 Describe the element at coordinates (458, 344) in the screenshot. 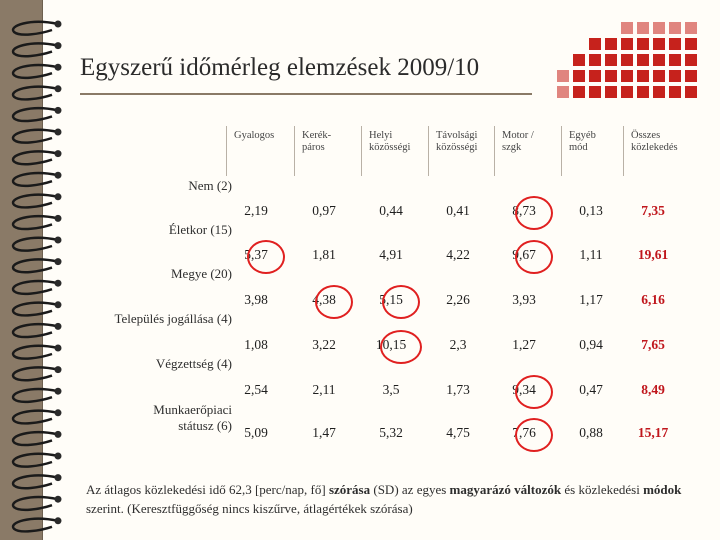

I see `table-cell: 2,3` at that location.